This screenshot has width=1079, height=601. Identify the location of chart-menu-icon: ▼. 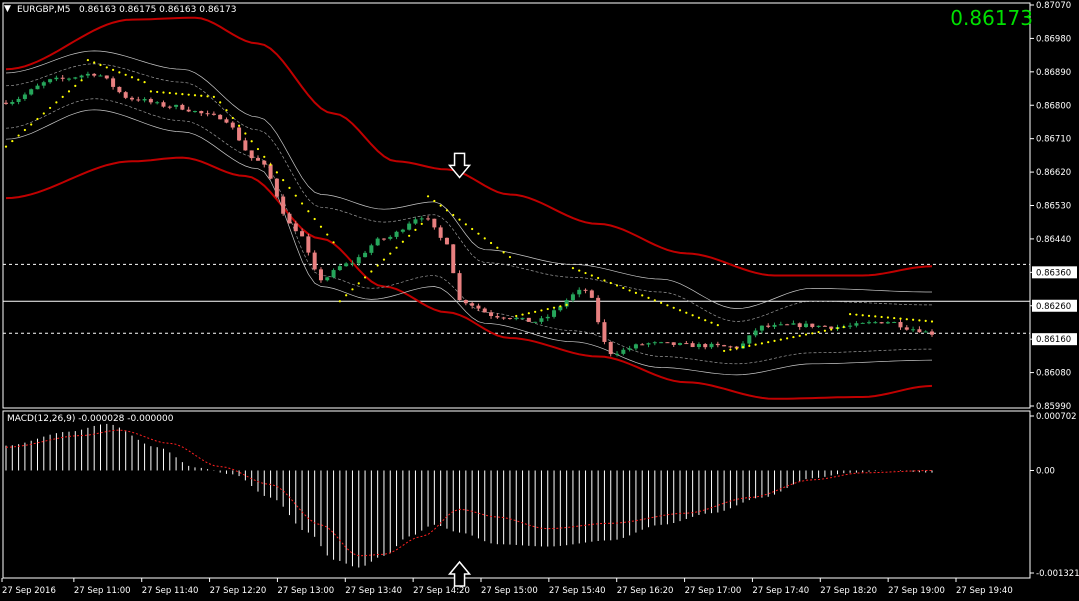
(7, 9).